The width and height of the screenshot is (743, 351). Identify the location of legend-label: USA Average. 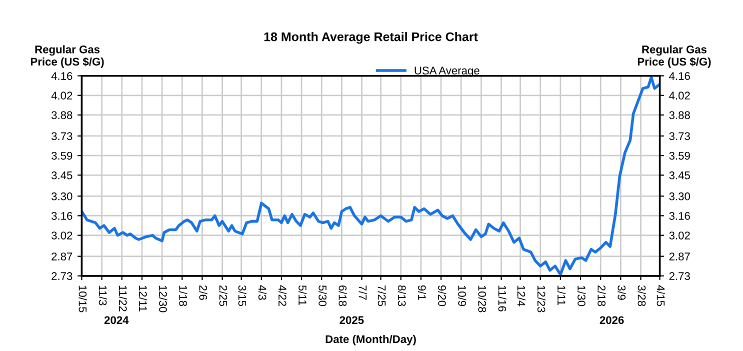
(447, 71).